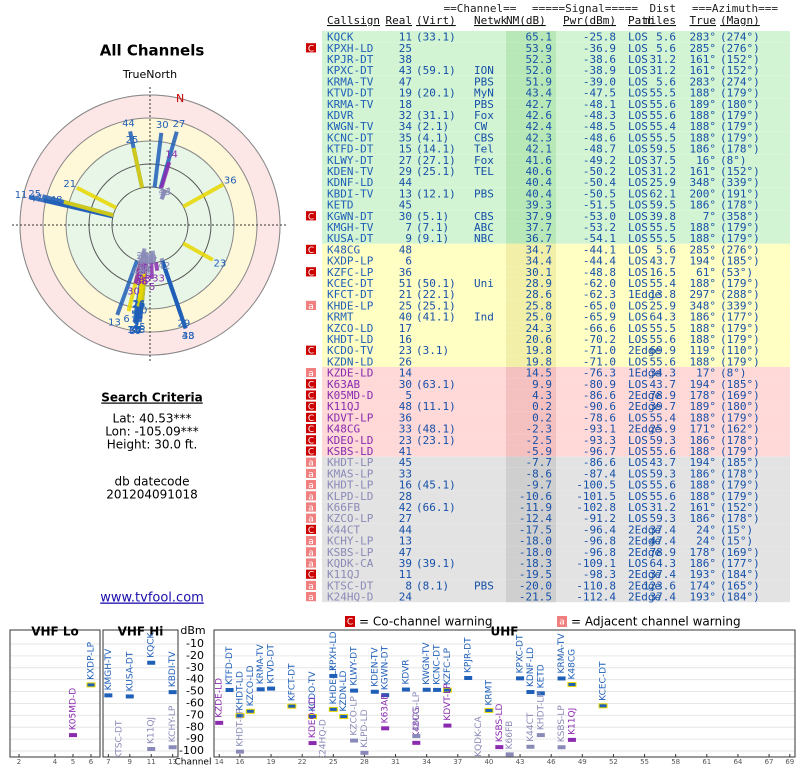  I want to click on db-label: db datecode, so click(151, 482).